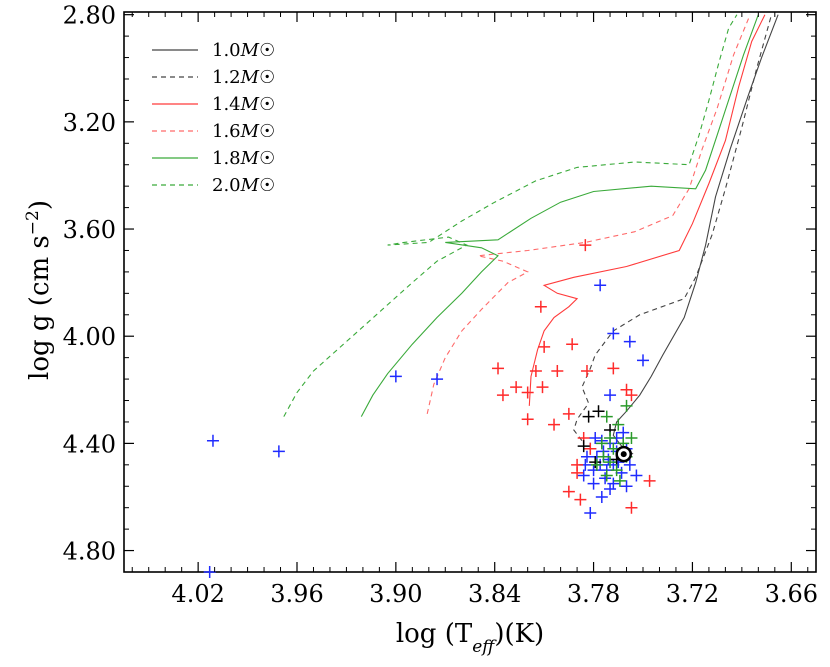  I want to click on series-green-stars, so click(614, 443).